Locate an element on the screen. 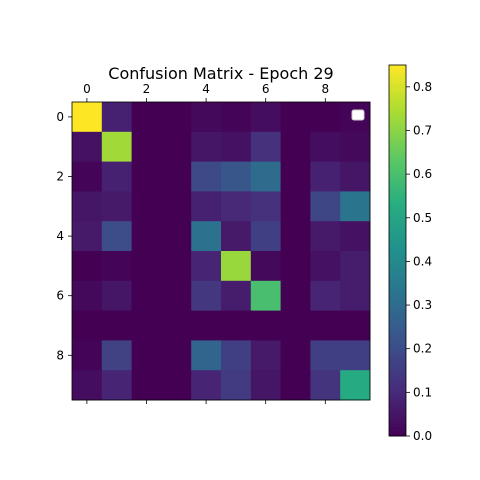  x-tick-label-2: 2 is located at coordinates (147, 89).